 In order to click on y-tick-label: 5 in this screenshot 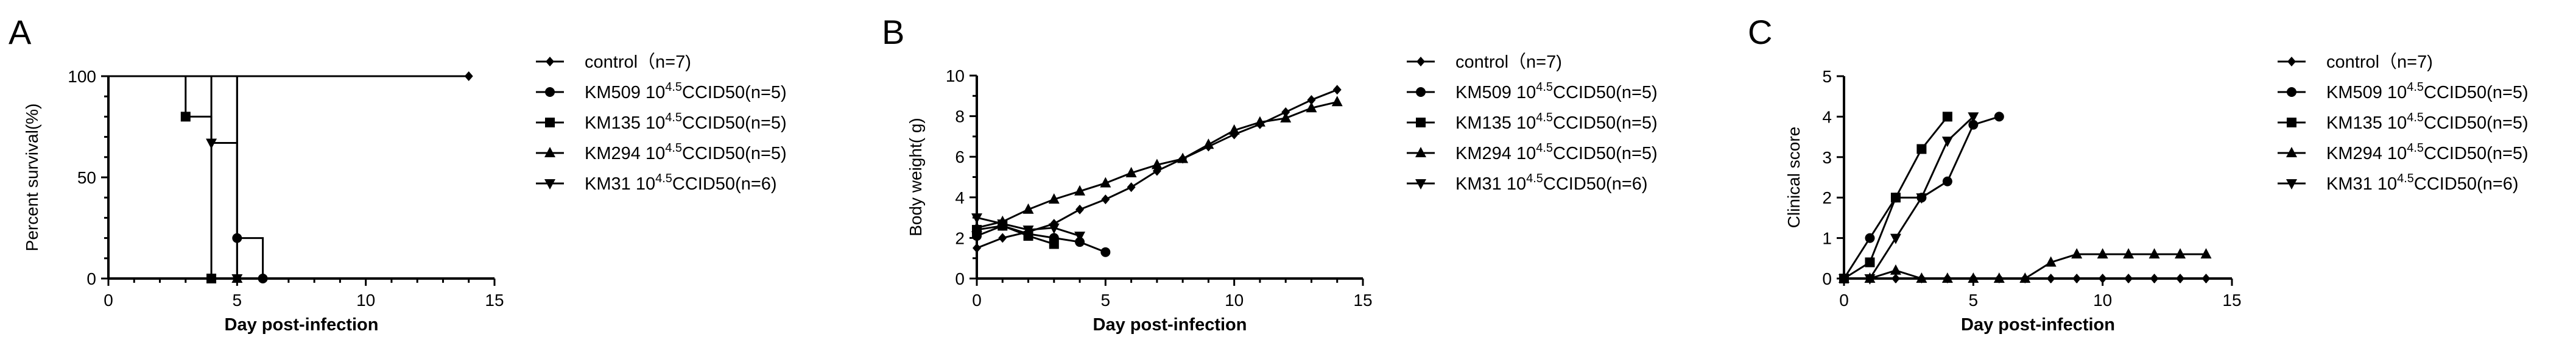, I will do `click(1827, 76)`.